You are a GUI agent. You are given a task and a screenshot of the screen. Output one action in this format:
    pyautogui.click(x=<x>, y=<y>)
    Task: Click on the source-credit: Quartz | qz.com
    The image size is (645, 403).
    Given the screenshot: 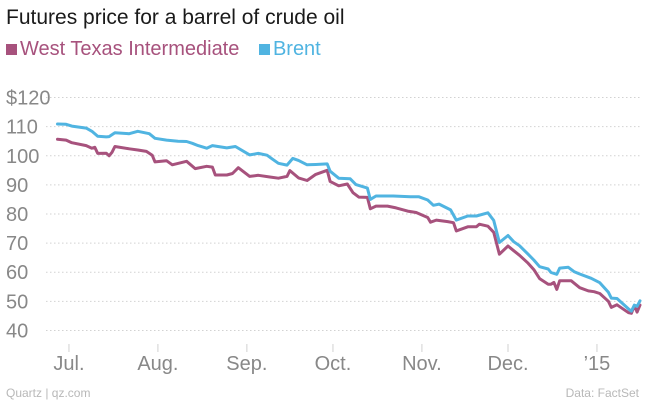 What is the action you would take?
    pyautogui.click(x=48, y=393)
    